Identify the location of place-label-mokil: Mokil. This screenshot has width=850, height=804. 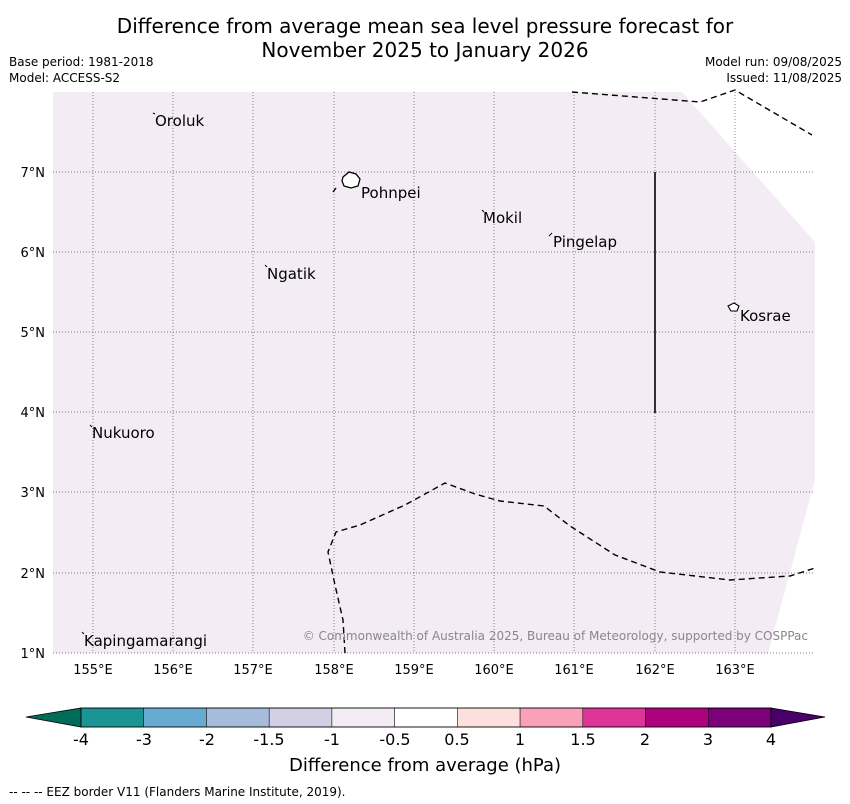
(502, 218).